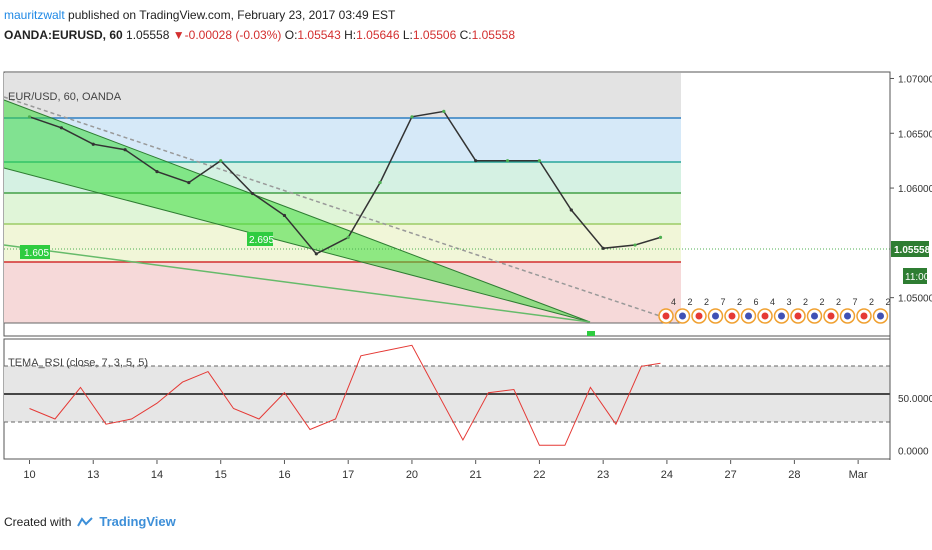 The image size is (932, 550). Describe the element at coordinates (378, 35) in the screenshot. I see `high-value: 1.05646` at that location.